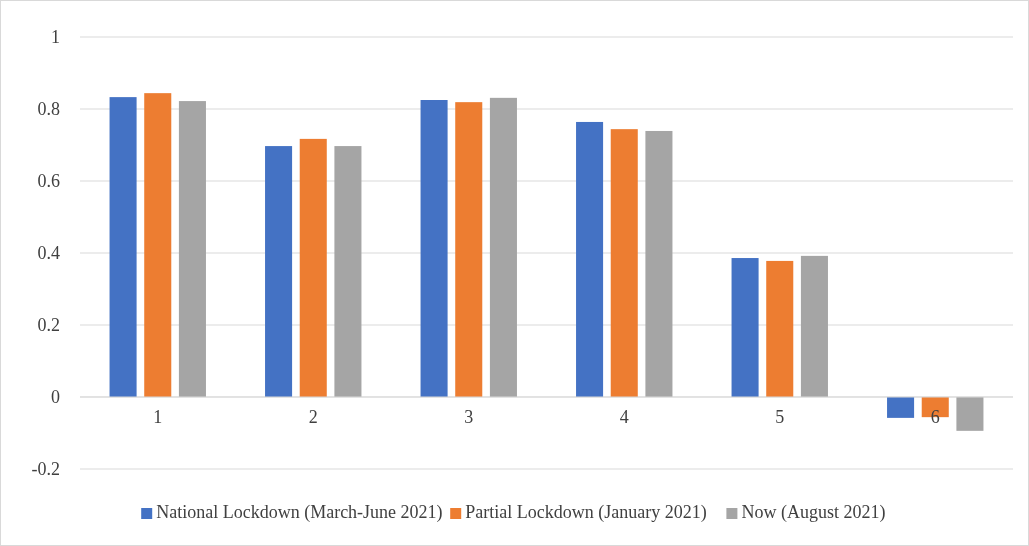 This screenshot has height=546, width=1029. What do you see at coordinates (313, 417) in the screenshot?
I see `x-tick-label: 2` at bounding box center [313, 417].